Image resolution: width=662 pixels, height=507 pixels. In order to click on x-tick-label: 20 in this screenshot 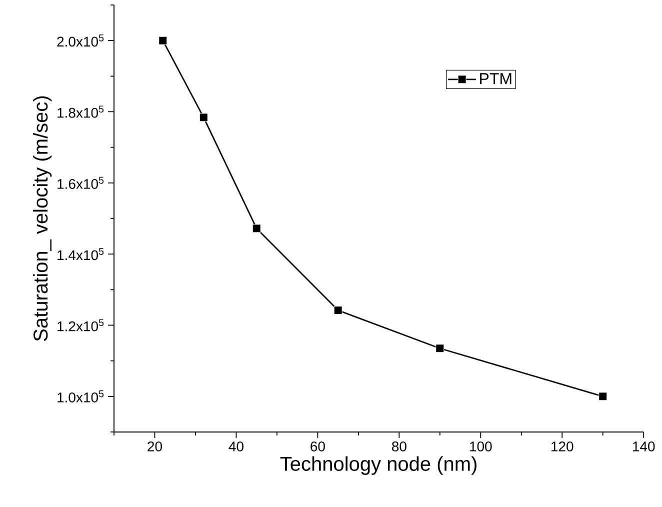, I will do `click(155, 447)`.